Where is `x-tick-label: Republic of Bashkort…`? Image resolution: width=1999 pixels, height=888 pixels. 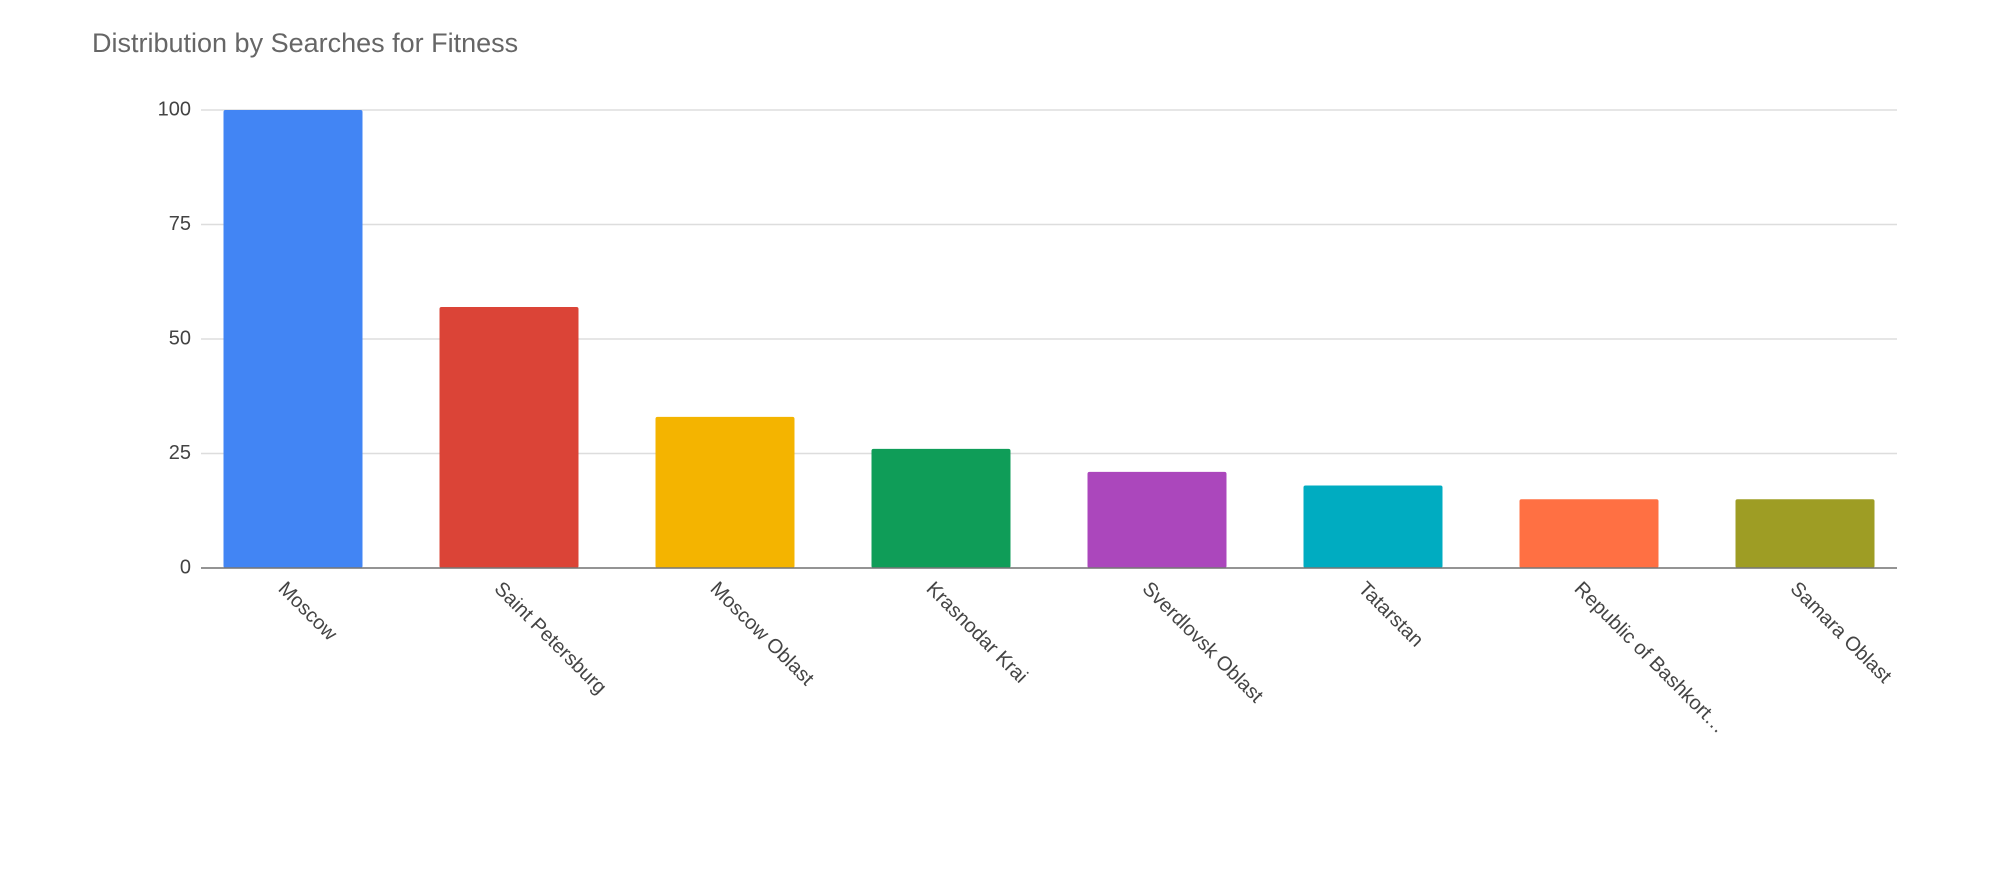 x-tick-label: Republic of Bashkort… is located at coordinates (1650, 658).